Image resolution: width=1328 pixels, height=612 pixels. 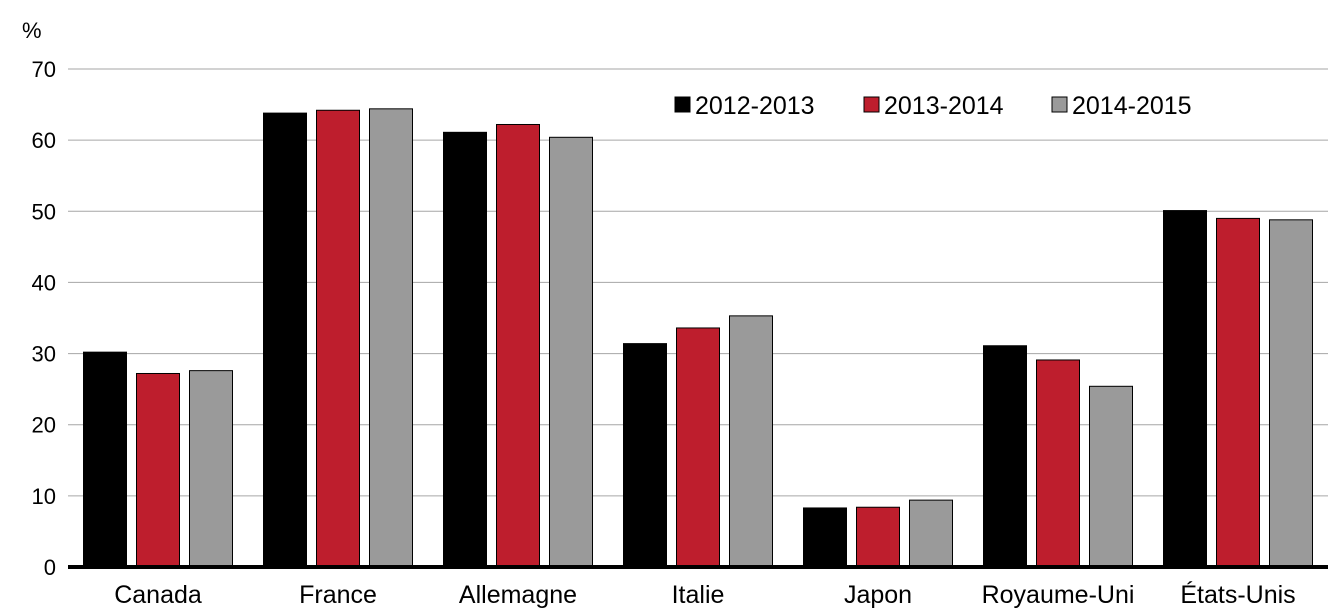 What do you see at coordinates (518, 595) in the screenshot?
I see `x-tick-label: Allemagne` at bounding box center [518, 595].